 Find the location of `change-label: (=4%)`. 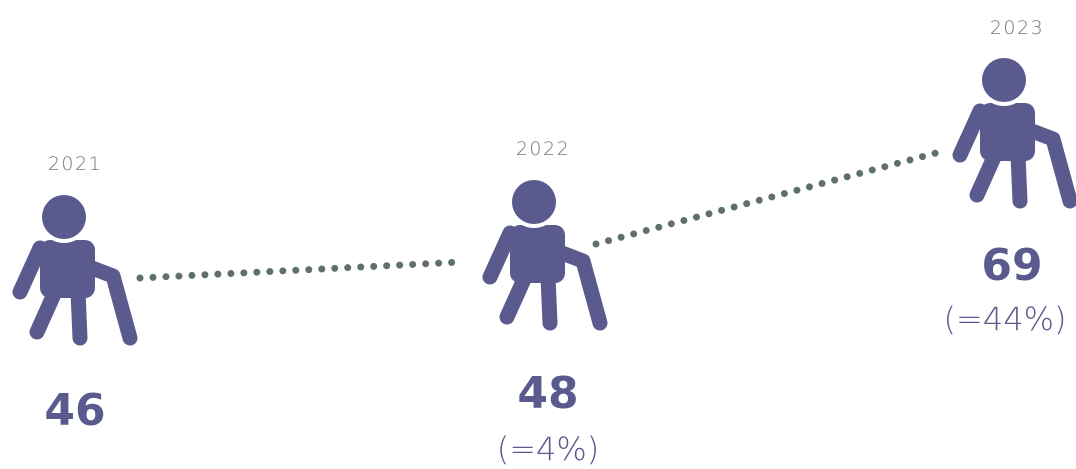

change-label: (=4%) is located at coordinates (548, 449).